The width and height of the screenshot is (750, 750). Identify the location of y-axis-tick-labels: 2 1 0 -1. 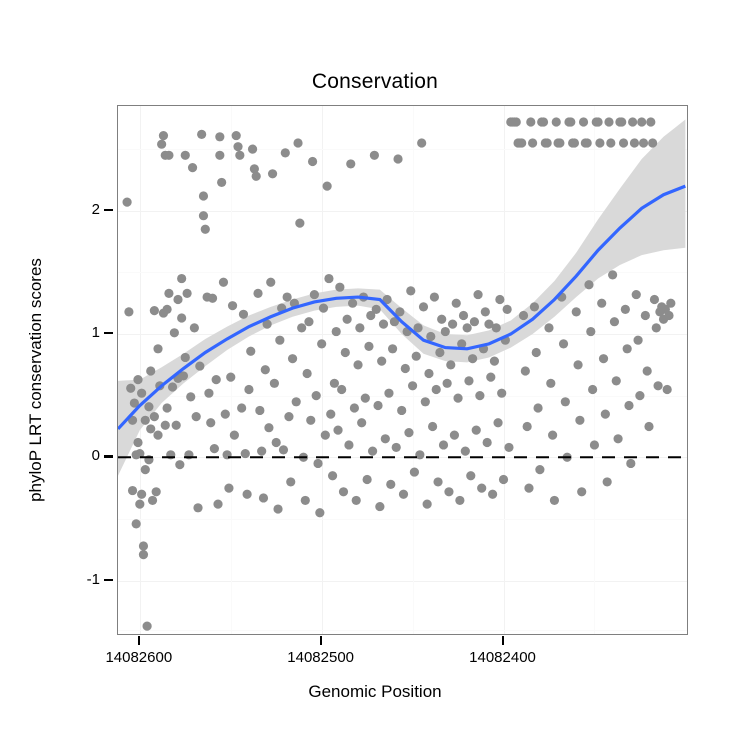
(76, 370).